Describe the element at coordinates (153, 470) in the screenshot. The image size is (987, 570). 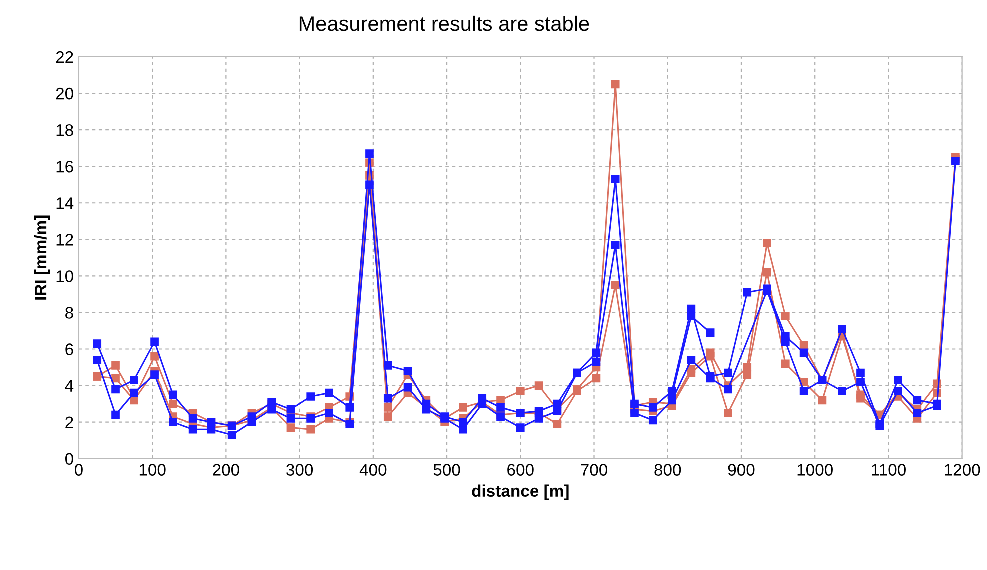
I see `x-tick-label: 100` at that location.